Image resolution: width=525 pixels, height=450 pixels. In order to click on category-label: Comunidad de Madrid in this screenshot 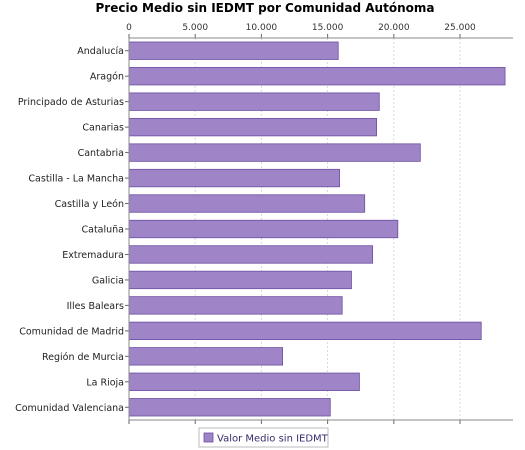, I will do `click(71, 331)`.